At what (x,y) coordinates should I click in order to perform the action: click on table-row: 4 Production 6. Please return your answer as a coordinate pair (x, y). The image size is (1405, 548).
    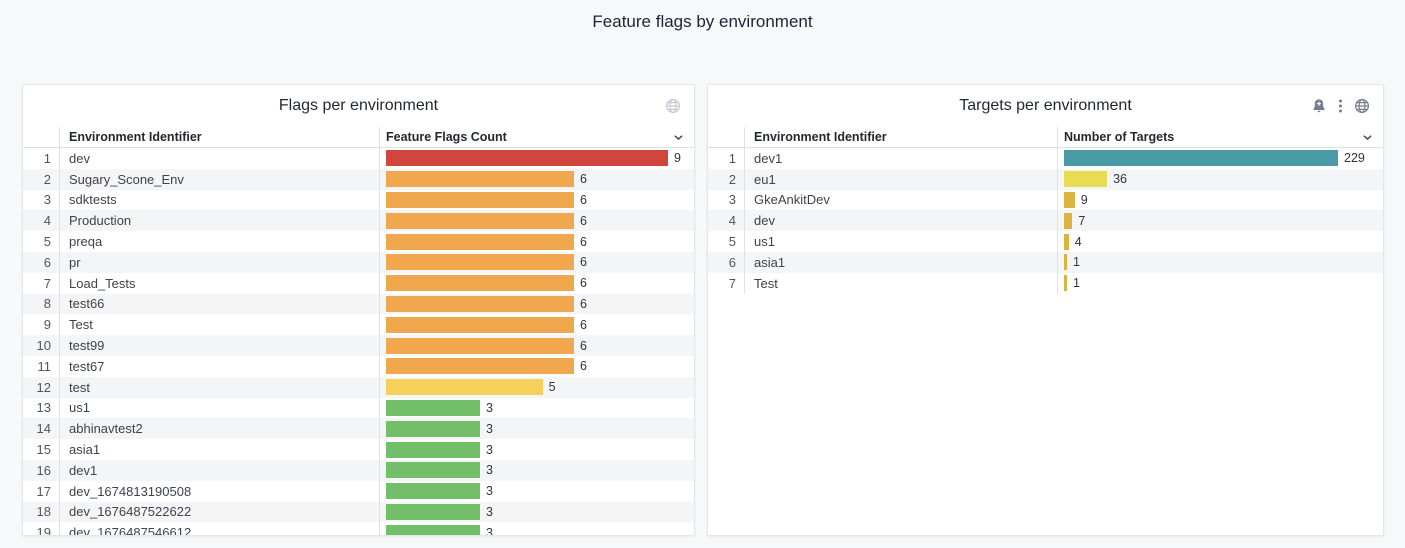
    Looking at the image, I should click on (358, 221).